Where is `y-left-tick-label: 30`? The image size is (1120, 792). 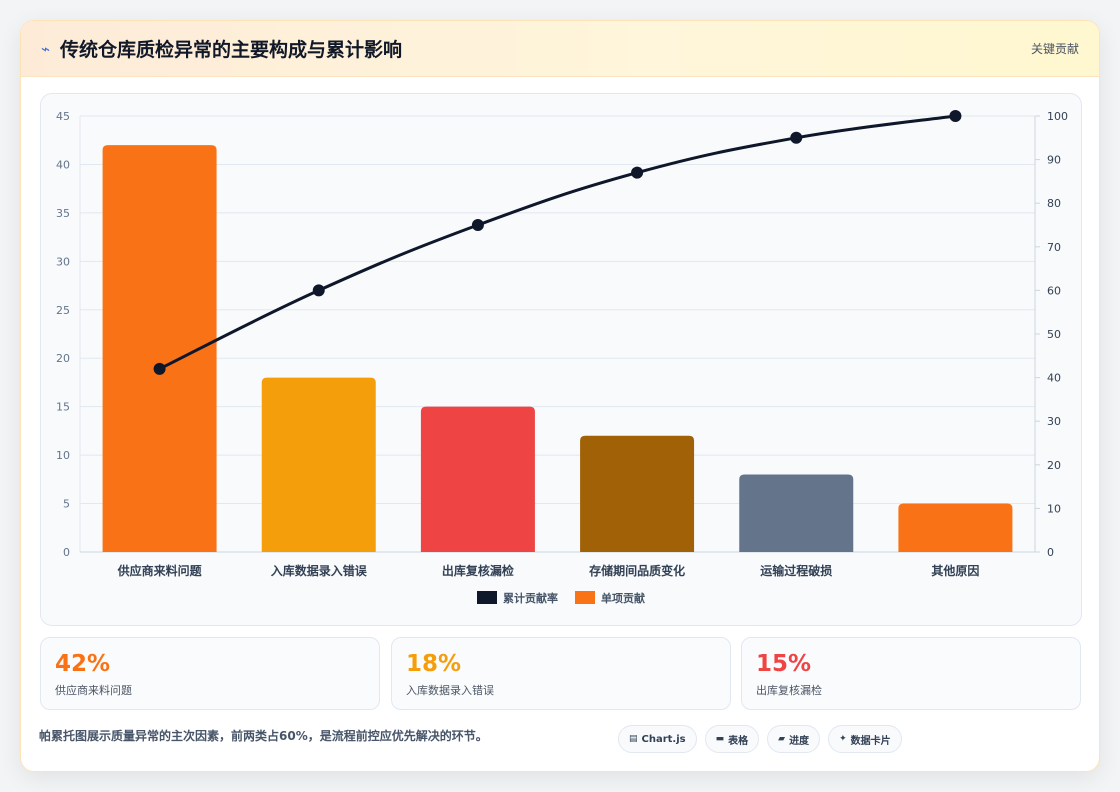
y-left-tick-label: 30 is located at coordinates (63, 261).